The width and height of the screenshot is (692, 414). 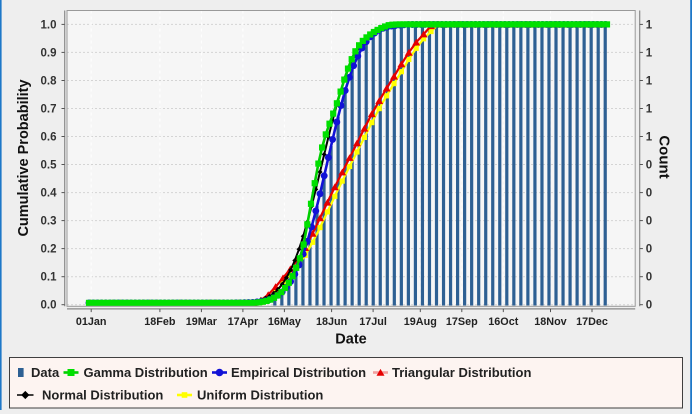 I want to click on svg-text: 0.6, so click(x=49, y=138).